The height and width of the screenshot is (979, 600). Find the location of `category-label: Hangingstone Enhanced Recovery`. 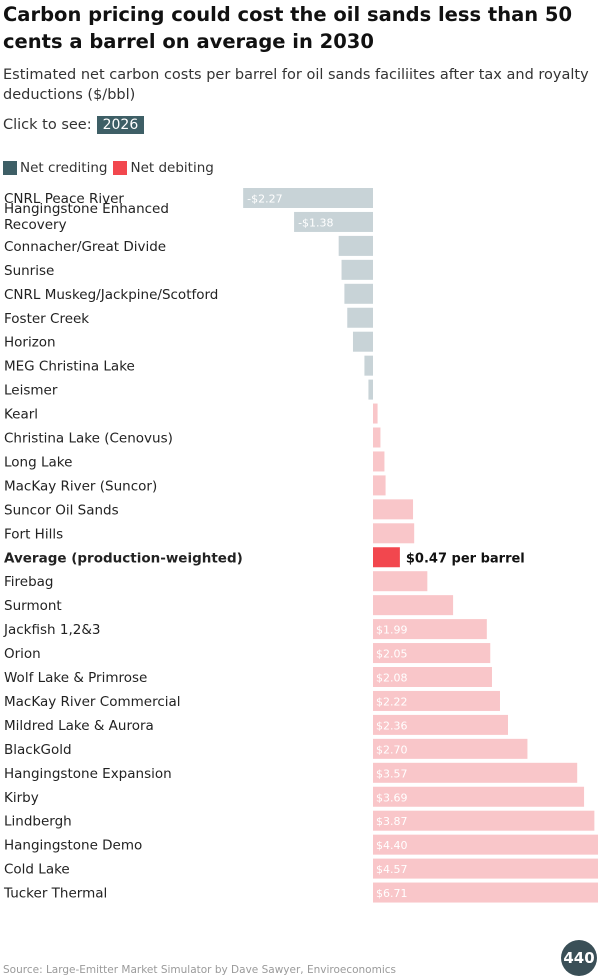

category-label: Hangingstone Enhanced Recovery is located at coordinates (86, 217).